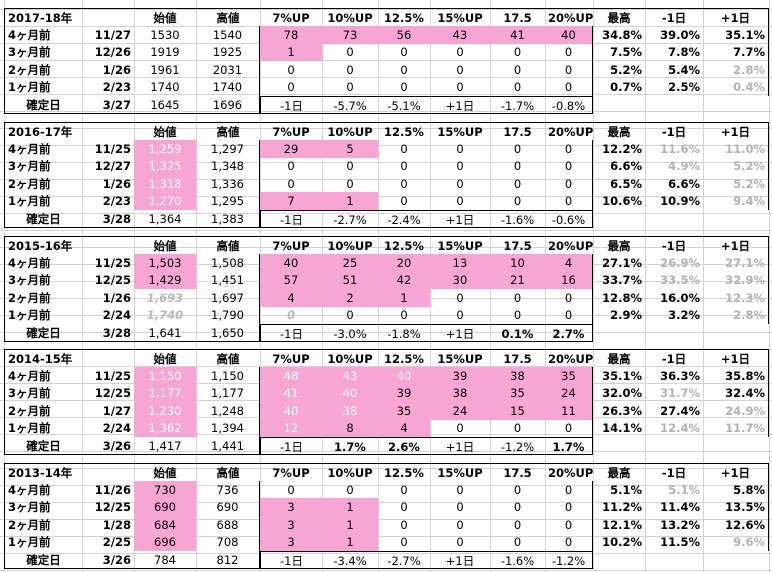 This screenshot has height=572, width=772. What do you see at coordinates (680, 410) in the screenshot?
I see `data-cell: 27.4%` at bounding box center [680, 410].